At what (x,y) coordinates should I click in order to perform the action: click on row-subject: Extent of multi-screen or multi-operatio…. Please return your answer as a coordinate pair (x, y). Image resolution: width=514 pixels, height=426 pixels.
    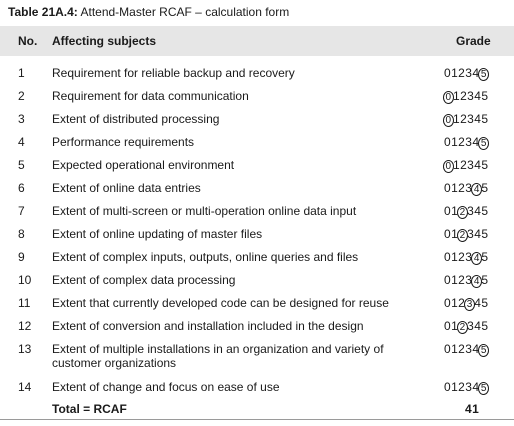
    Looking at the image, I should click on (204, 211).